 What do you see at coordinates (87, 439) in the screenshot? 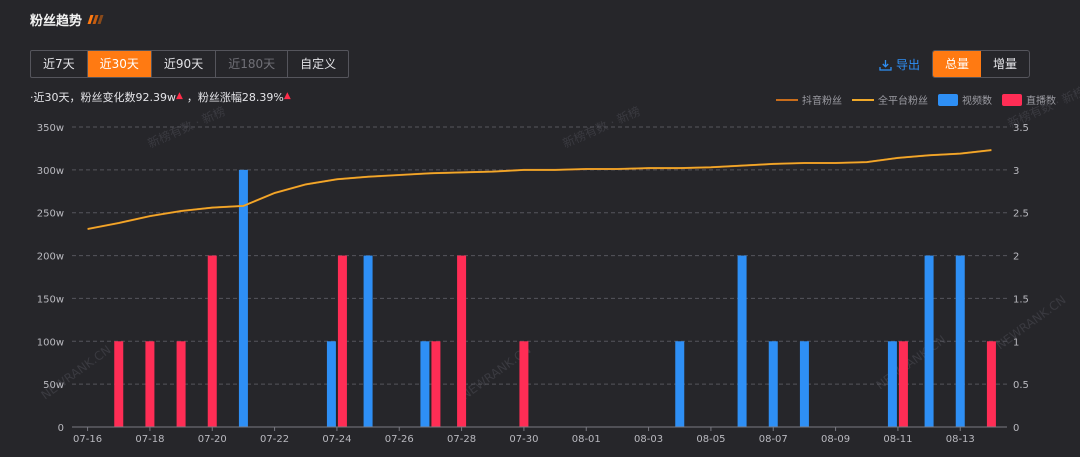
I see `x-tick-label: 07-16` at bounding box center [87, 439].